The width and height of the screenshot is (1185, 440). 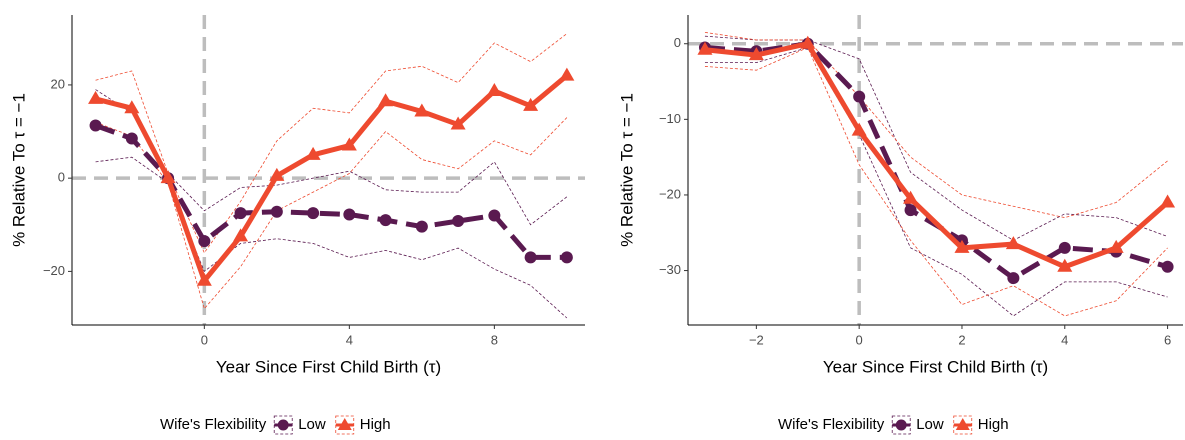 I want to click on x-tick-label: 6, so click(x=1167, y=339).